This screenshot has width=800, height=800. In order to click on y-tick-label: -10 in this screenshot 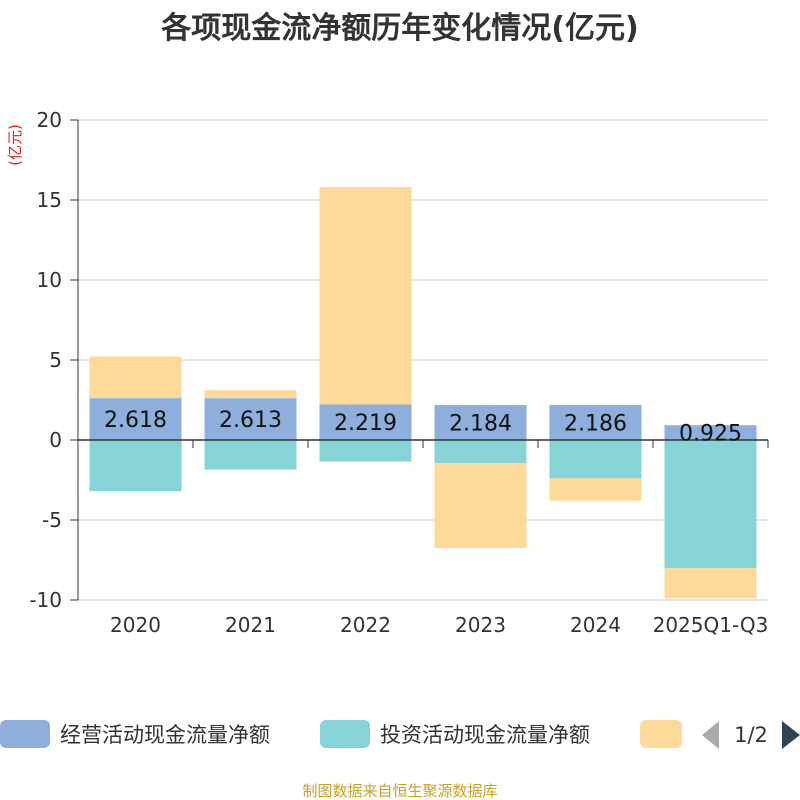, I will do `click(45, 600)`.